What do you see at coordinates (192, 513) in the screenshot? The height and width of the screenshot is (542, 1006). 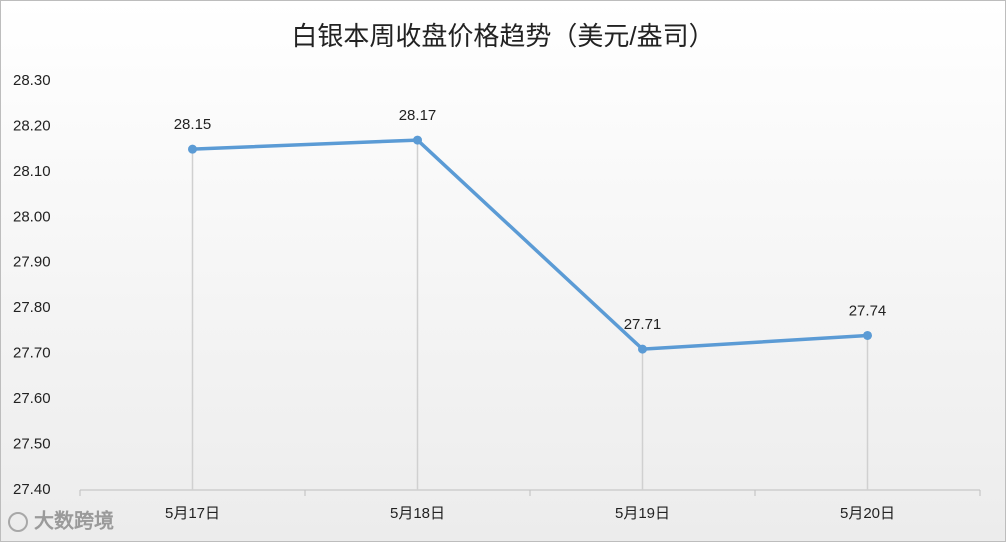 I see `x-tick-label: 5月17日` at bounding box center [192, 513].